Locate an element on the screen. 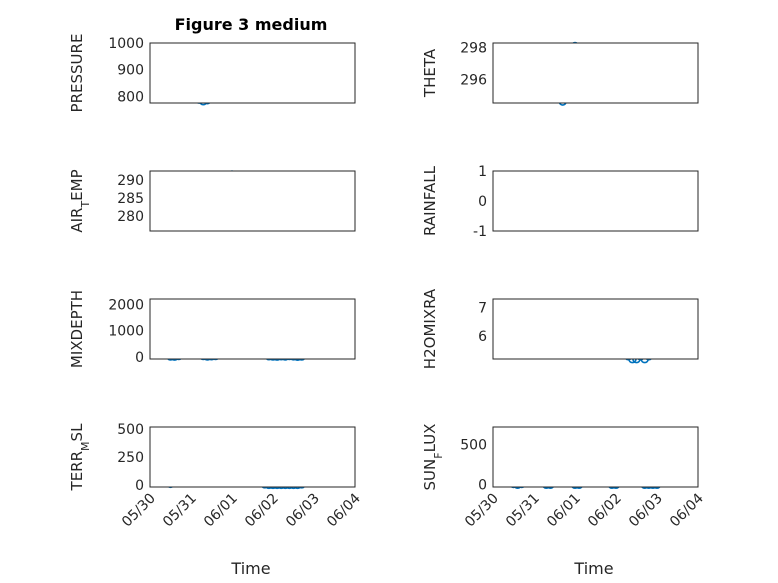  y-tick-label: 800 is located at coordinates (130, 97).